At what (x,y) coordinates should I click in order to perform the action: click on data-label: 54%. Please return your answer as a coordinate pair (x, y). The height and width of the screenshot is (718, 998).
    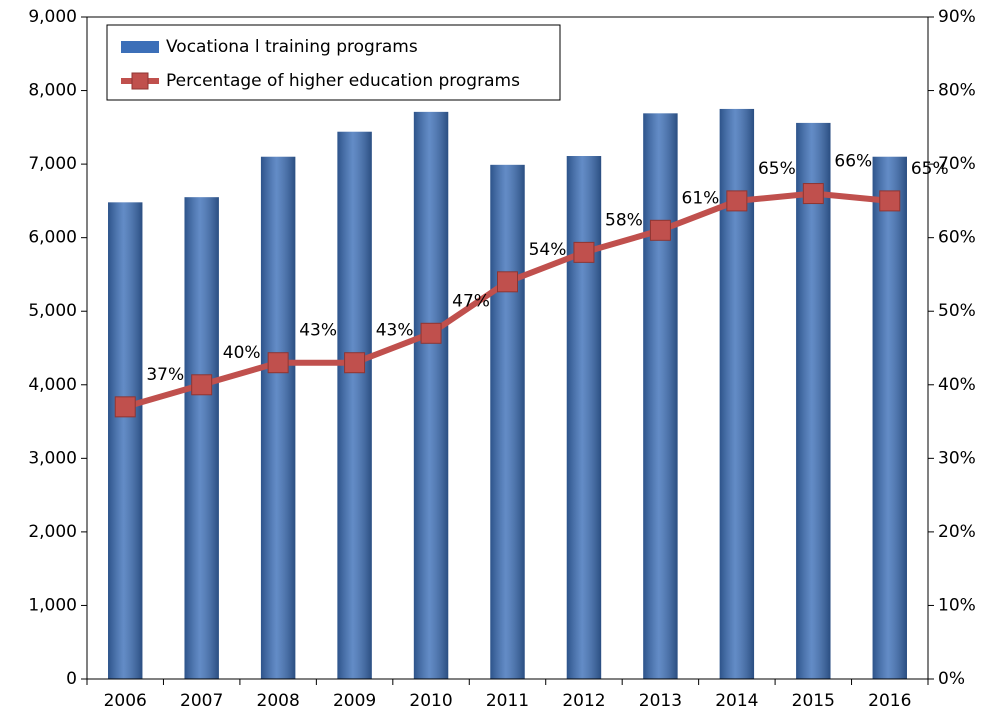
    Looking at the image, I should click on (548, 250).